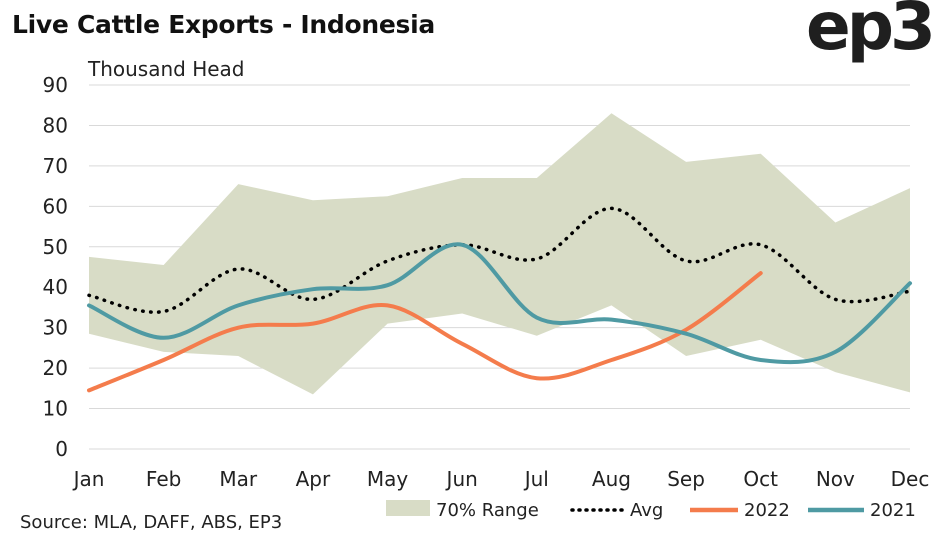 The height and width of the screenshot is (543, 947). Describe the element at coordinates (501, 479) in the screenshot. I see `x-axis-ticks: Jan Feb Mar Apr May Jun Jul Aug Sep Oct Nov Dec` at that location.